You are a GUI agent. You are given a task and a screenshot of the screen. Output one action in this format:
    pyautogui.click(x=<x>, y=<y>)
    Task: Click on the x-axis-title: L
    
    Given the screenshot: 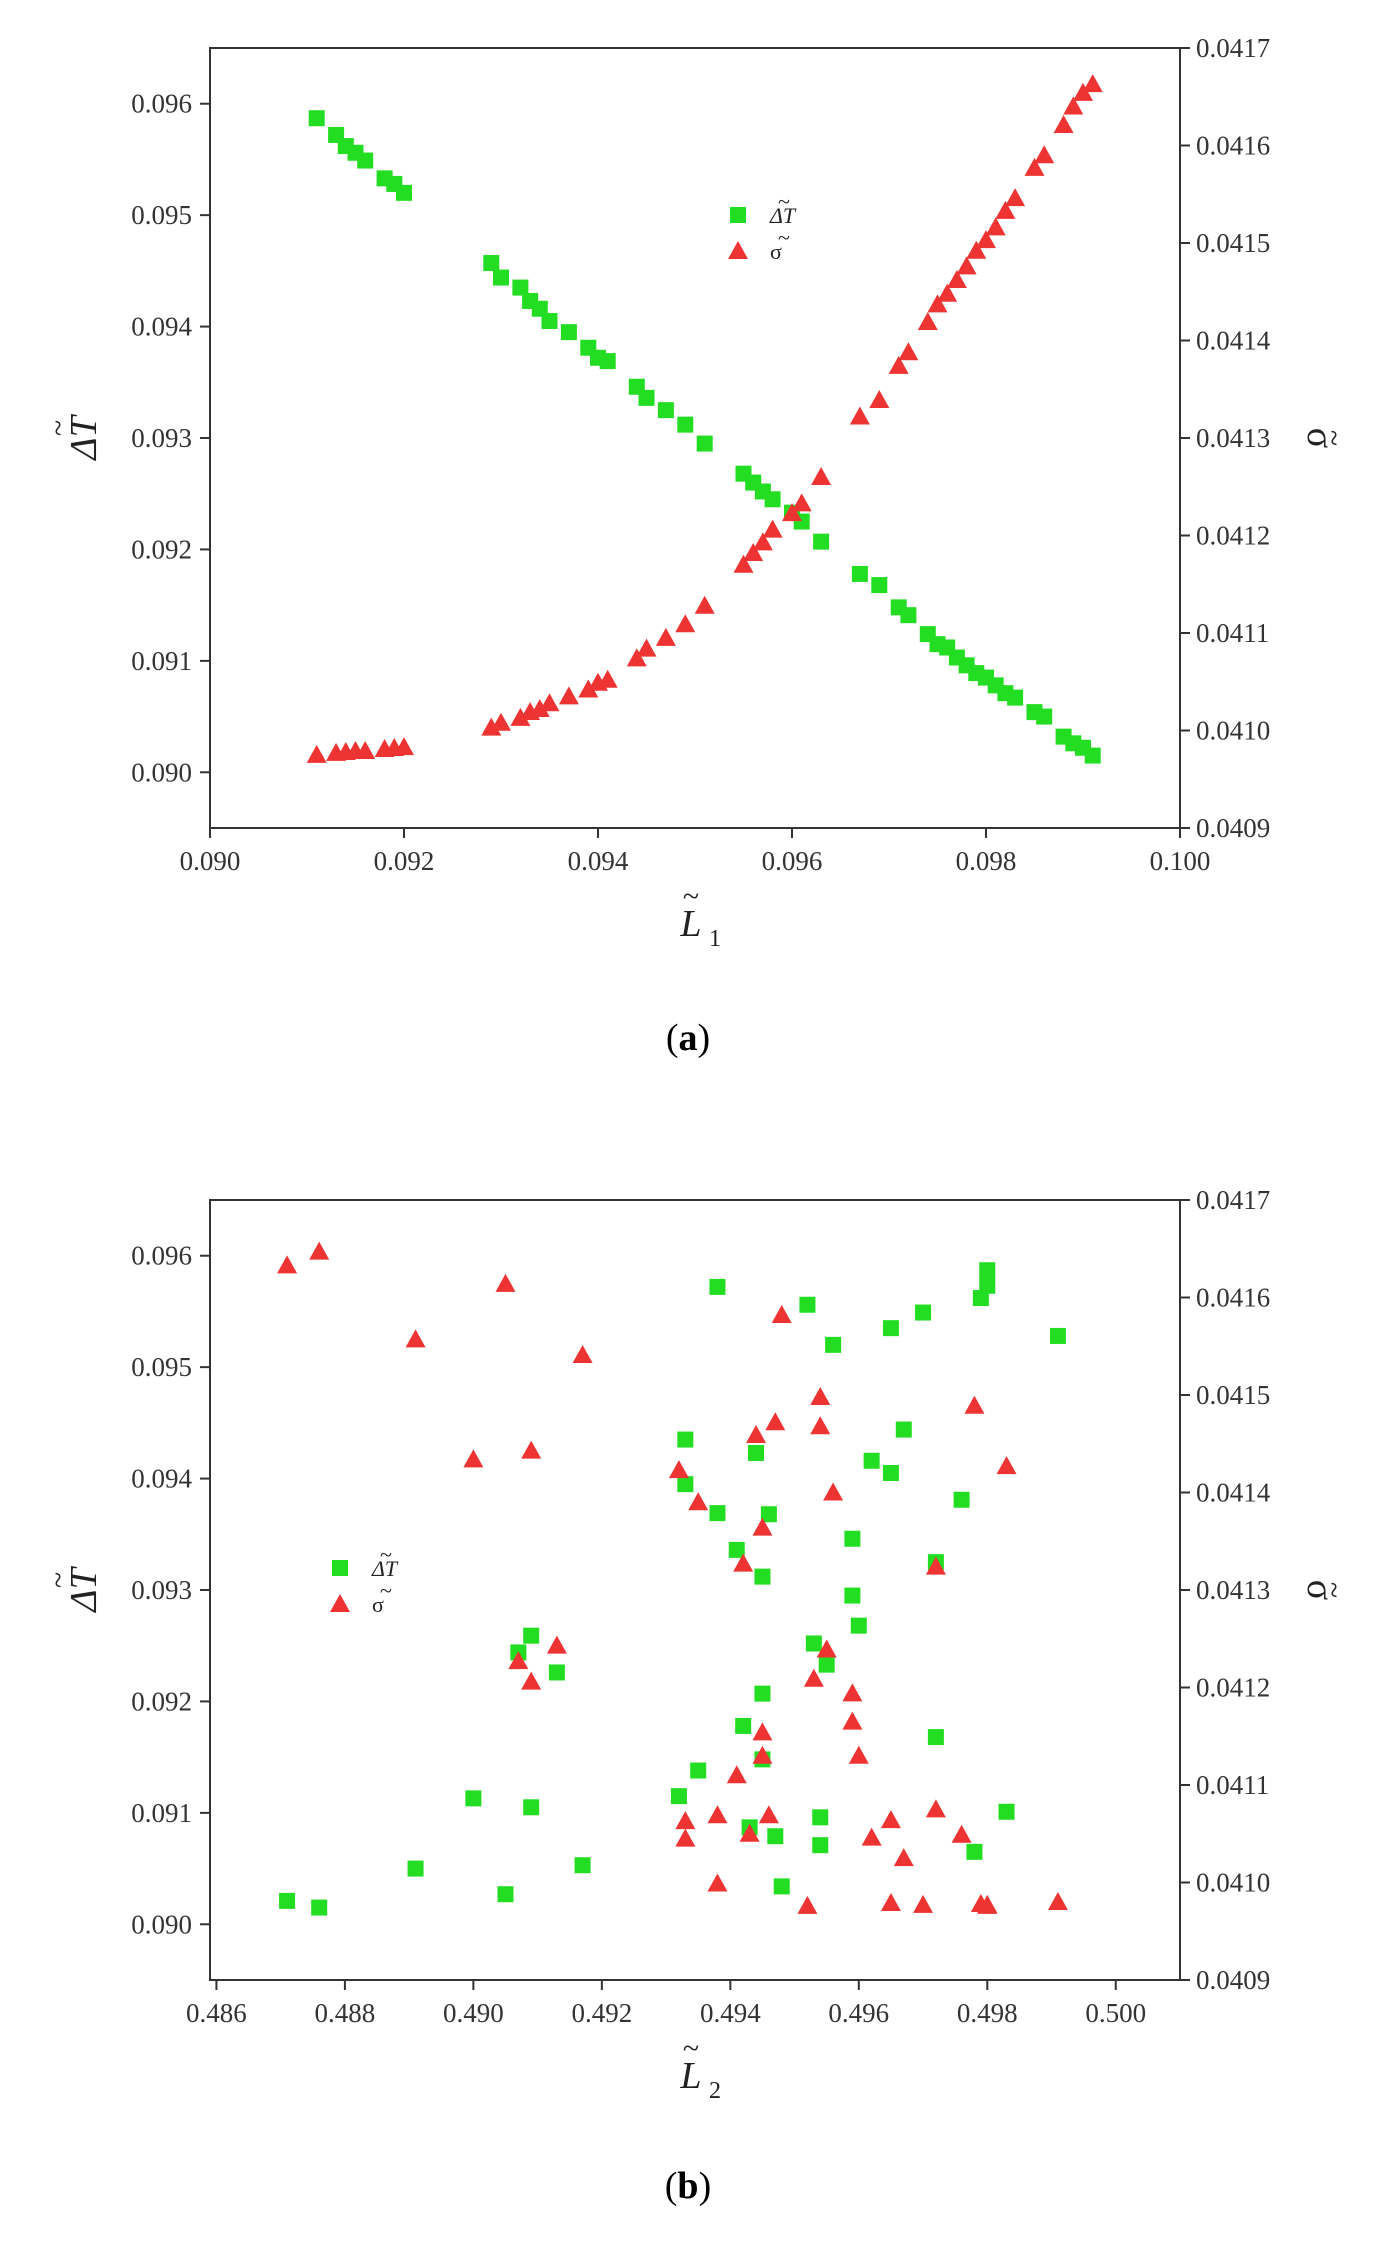 What is the action you would take?
    pyautogui.click(x=690, y=2076)
    